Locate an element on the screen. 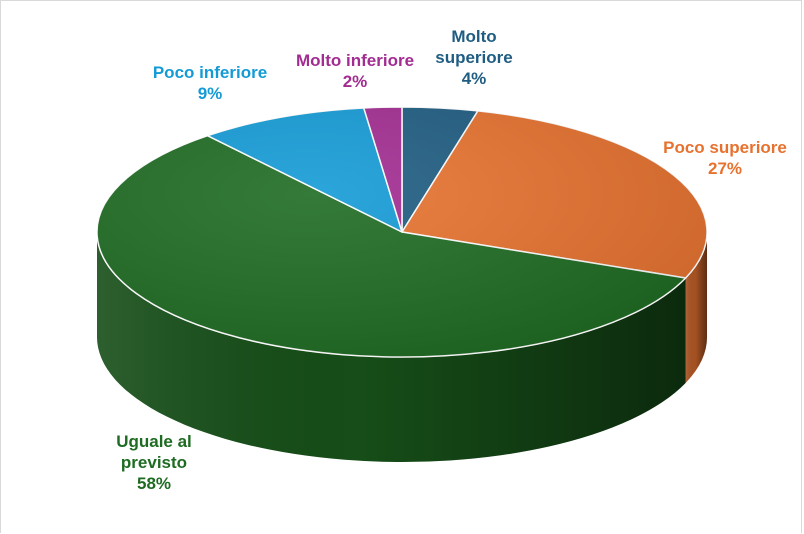  data-label-percent: 58% is located at coordinates (154, 483).